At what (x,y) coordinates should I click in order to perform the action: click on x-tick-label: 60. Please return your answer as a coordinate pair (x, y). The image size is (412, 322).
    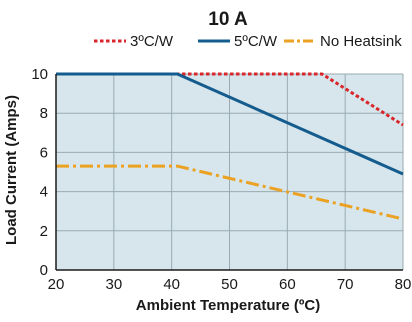
    Looking at the image, I should click on (287, 284).